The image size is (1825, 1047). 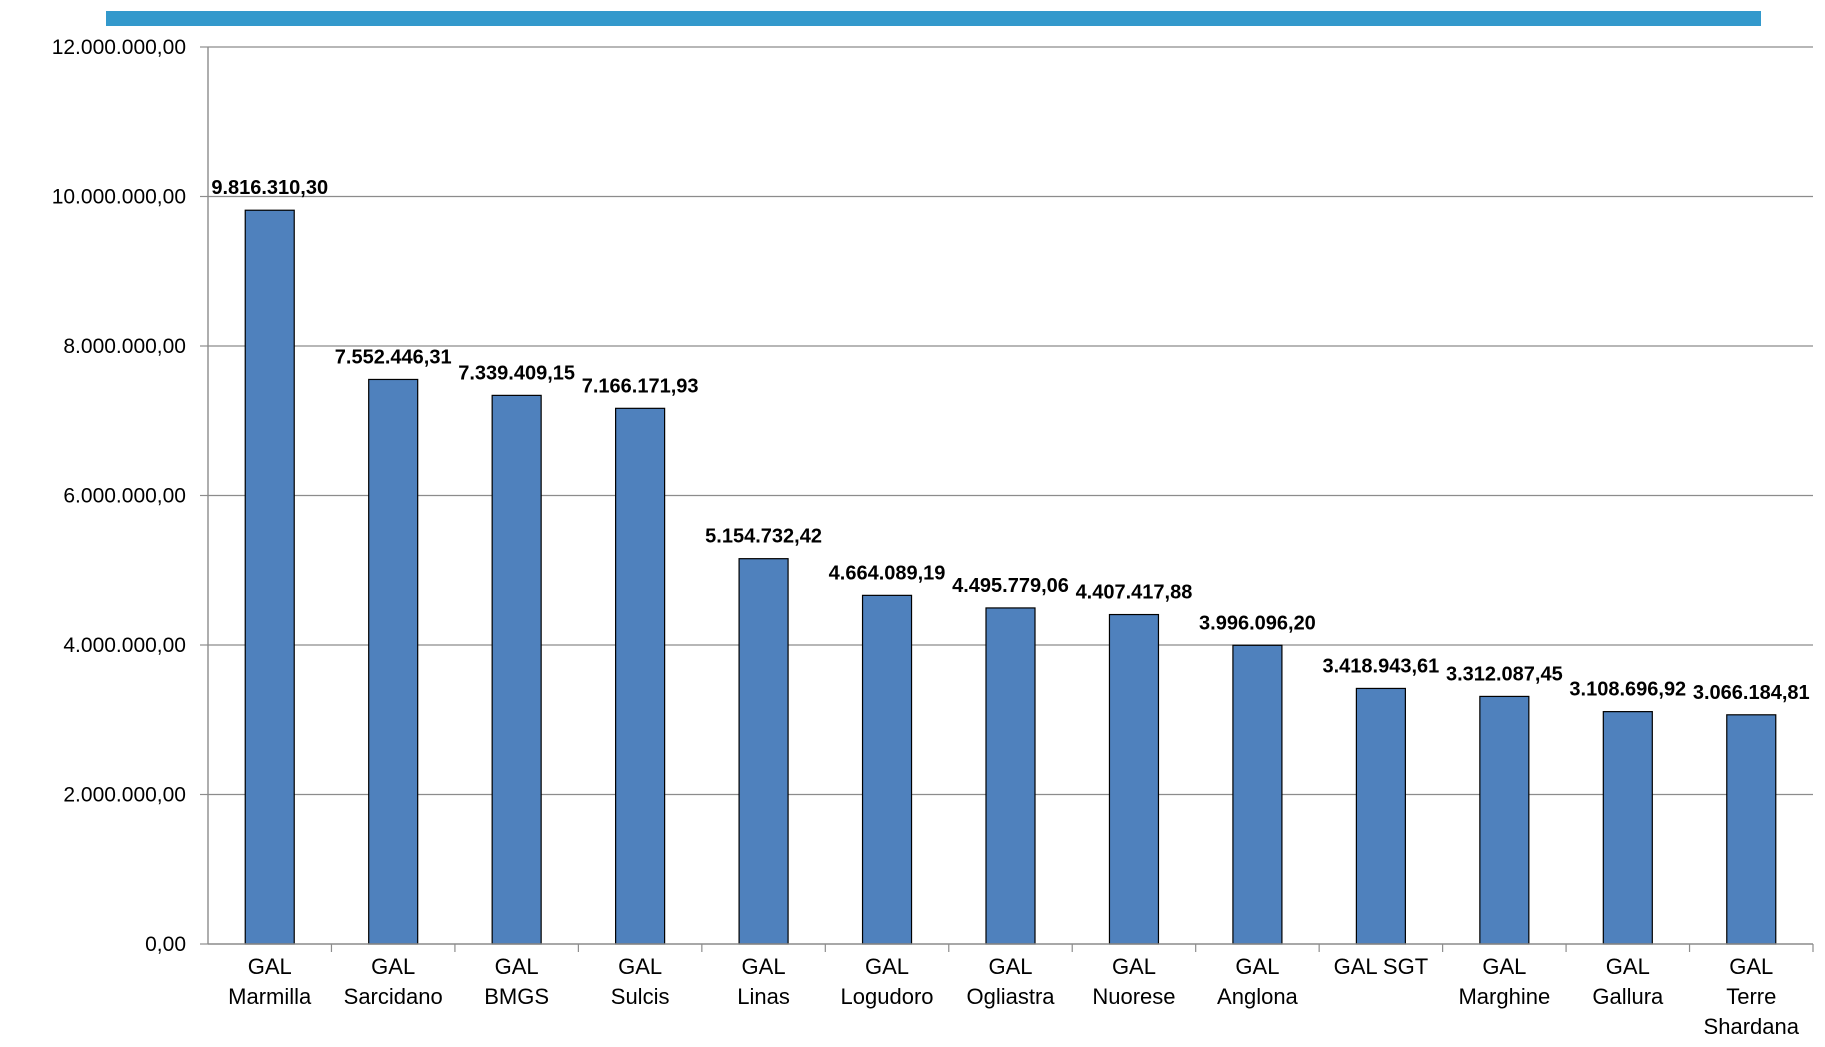 What do you see at coordinates (1258, 981) in the screenshot?
I see `x-tick-label: GAL Anglona` at bounding box center [1258, 981].